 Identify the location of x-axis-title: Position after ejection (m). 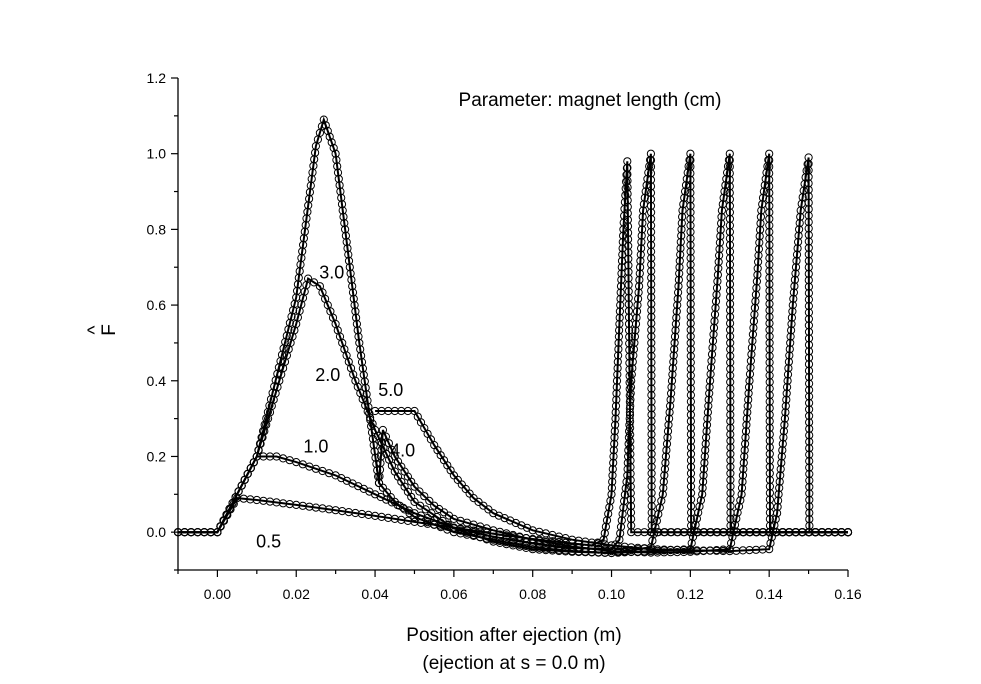
(513, 635).